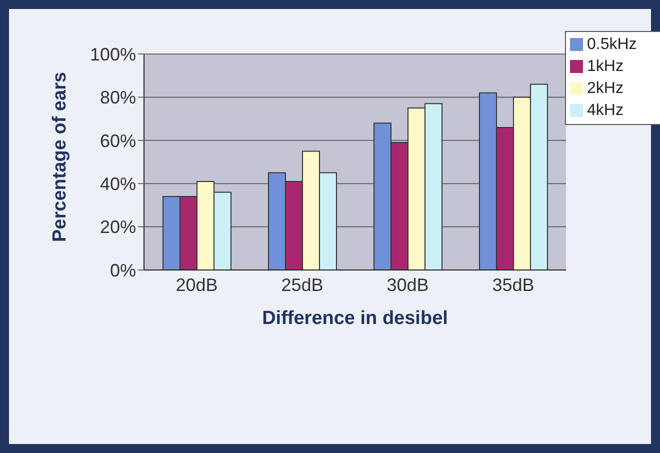 The height and width of the screenshot is (453, 660). What do you see at coordinates (302, 284) in the screenshot?
I see `x-tick-label: 25dB` at bounding box center [302, 284].